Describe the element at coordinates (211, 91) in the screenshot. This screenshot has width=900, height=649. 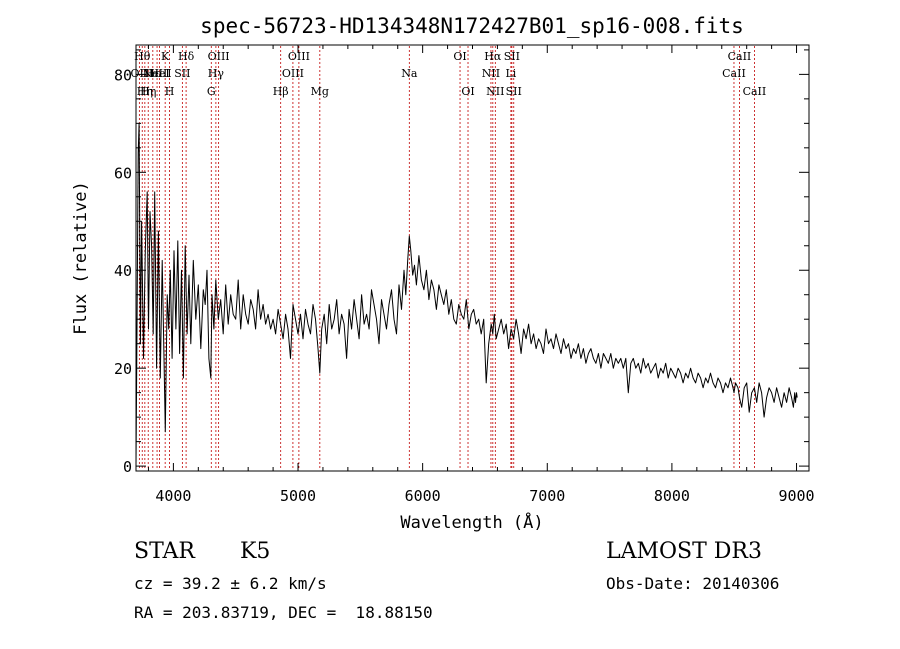
I see `line-marker-label: G` at that location.